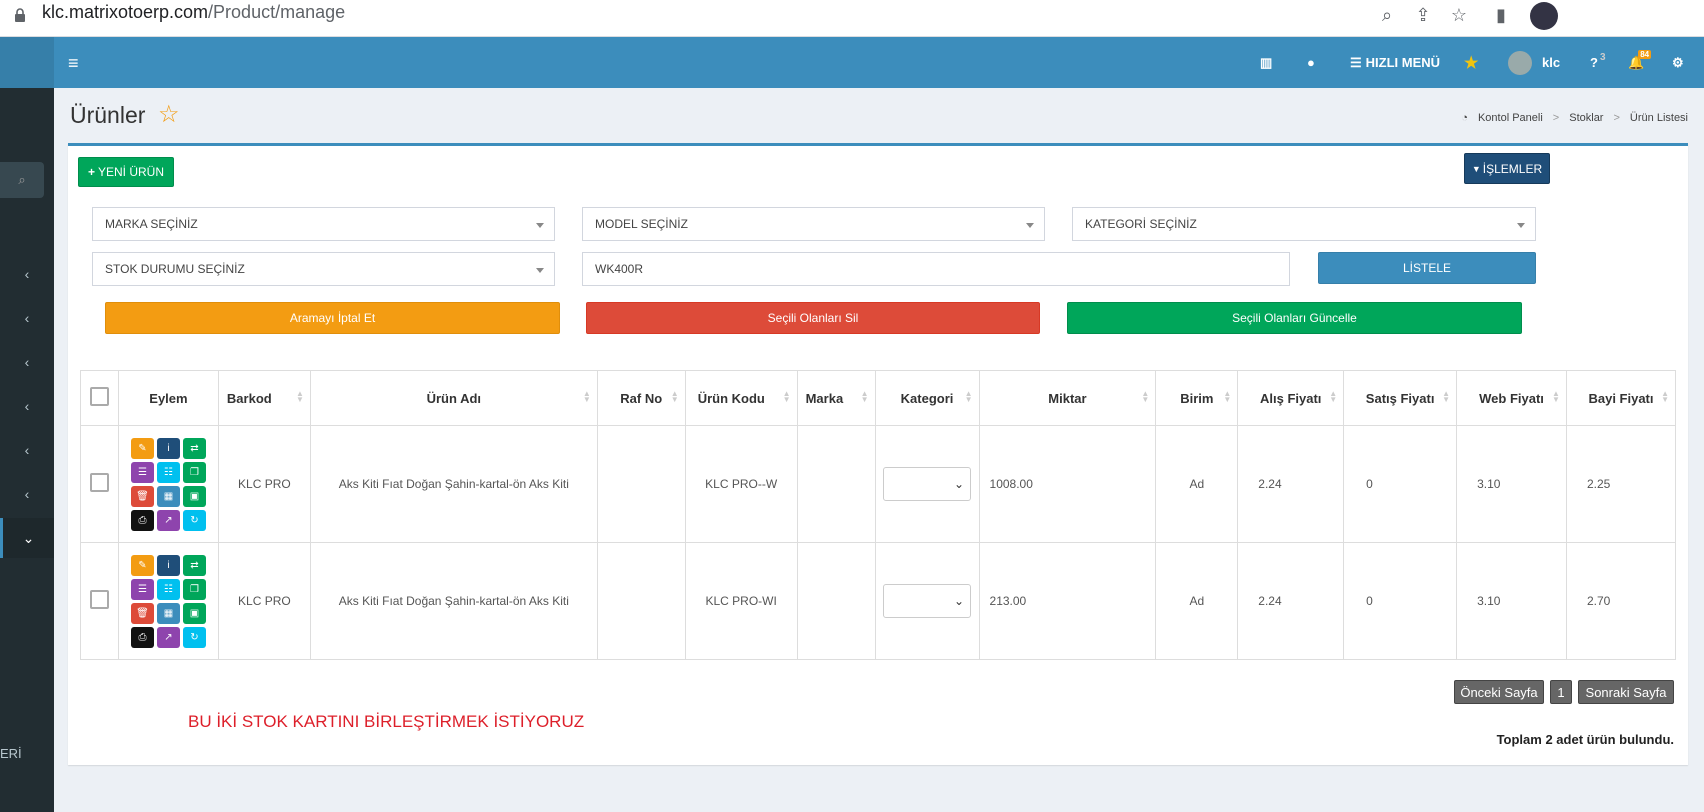 The width and height of the screenshot is (1704, 812). What do you see at coordinates (264, 398) in the screenshot?
I see `col-barkod: Barkod ▲ ▼` at bounding box center [264, 398].